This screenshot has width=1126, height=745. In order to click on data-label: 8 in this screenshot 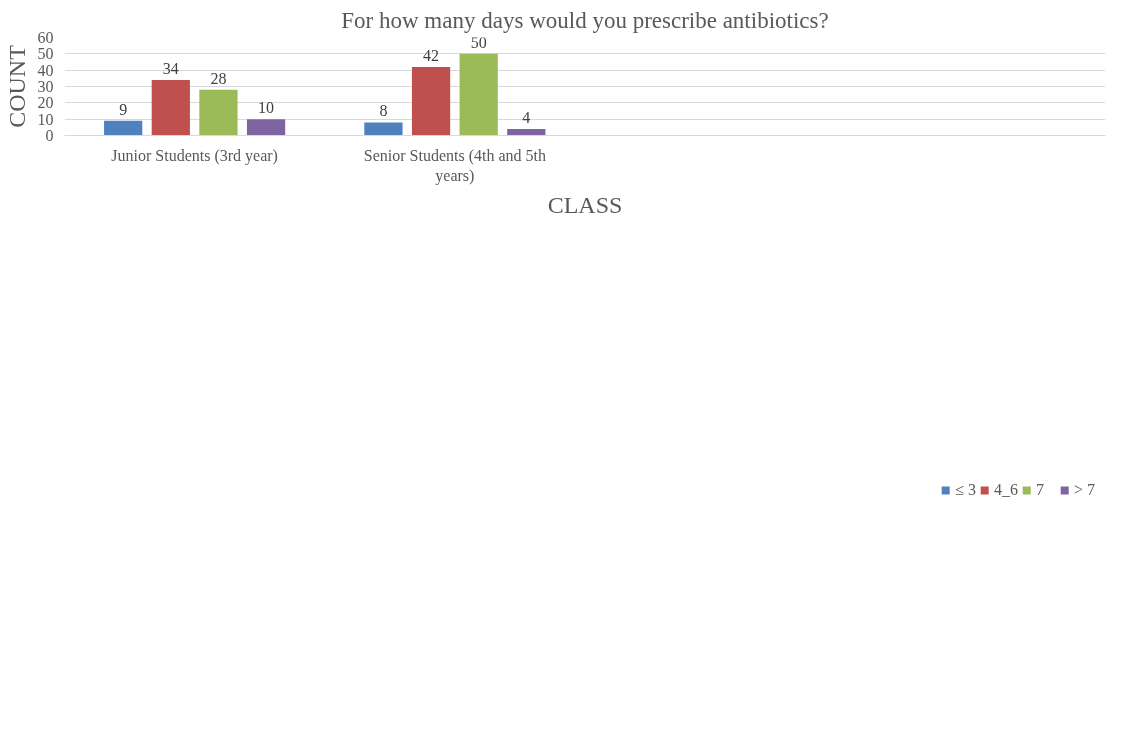, I will do `click(383, 111)`.